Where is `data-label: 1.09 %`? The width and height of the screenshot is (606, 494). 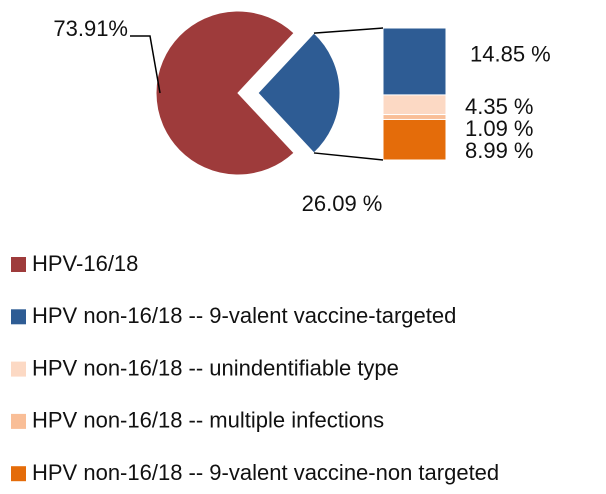
data-label: 1.09 % is located at coordinates (499, 128).